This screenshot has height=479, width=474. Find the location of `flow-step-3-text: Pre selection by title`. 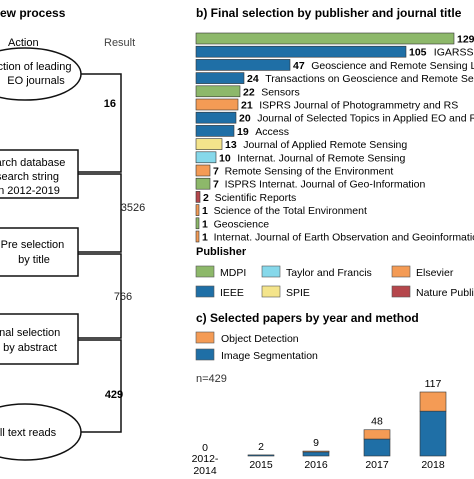

flow-step-3-text: Pre selection by title is located at coordinates (34, 252).